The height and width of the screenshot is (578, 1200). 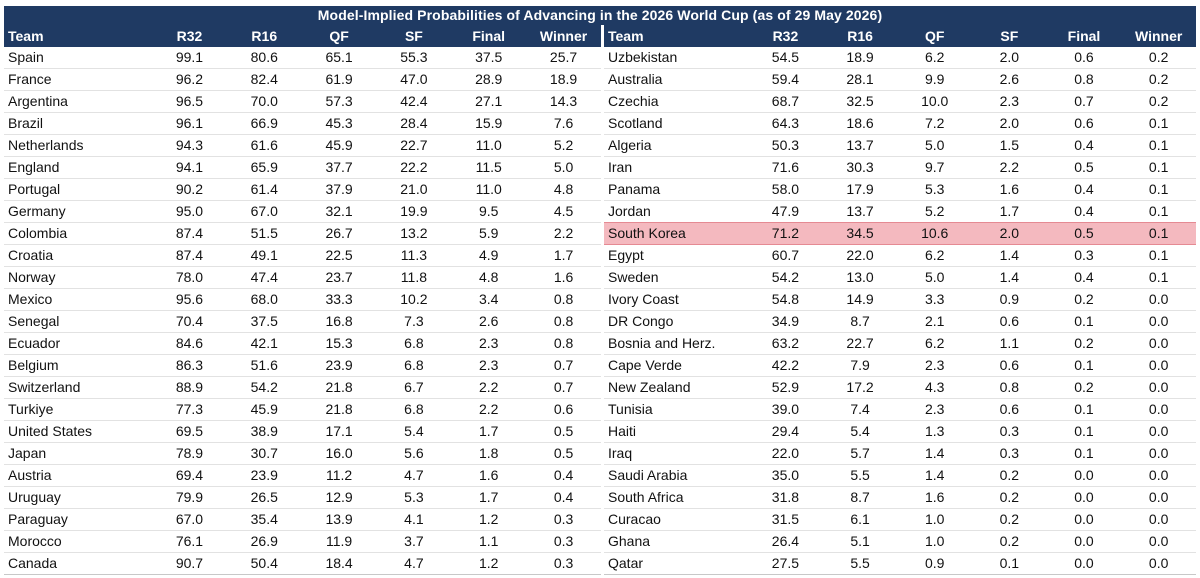 What do you see at coordinates (900, 234) in the screenshot?
I see `table-row-highlighted: South Korea 71.2 34.5 10.6 2.0 0.5 0.1` at bounding box center [900, 234].